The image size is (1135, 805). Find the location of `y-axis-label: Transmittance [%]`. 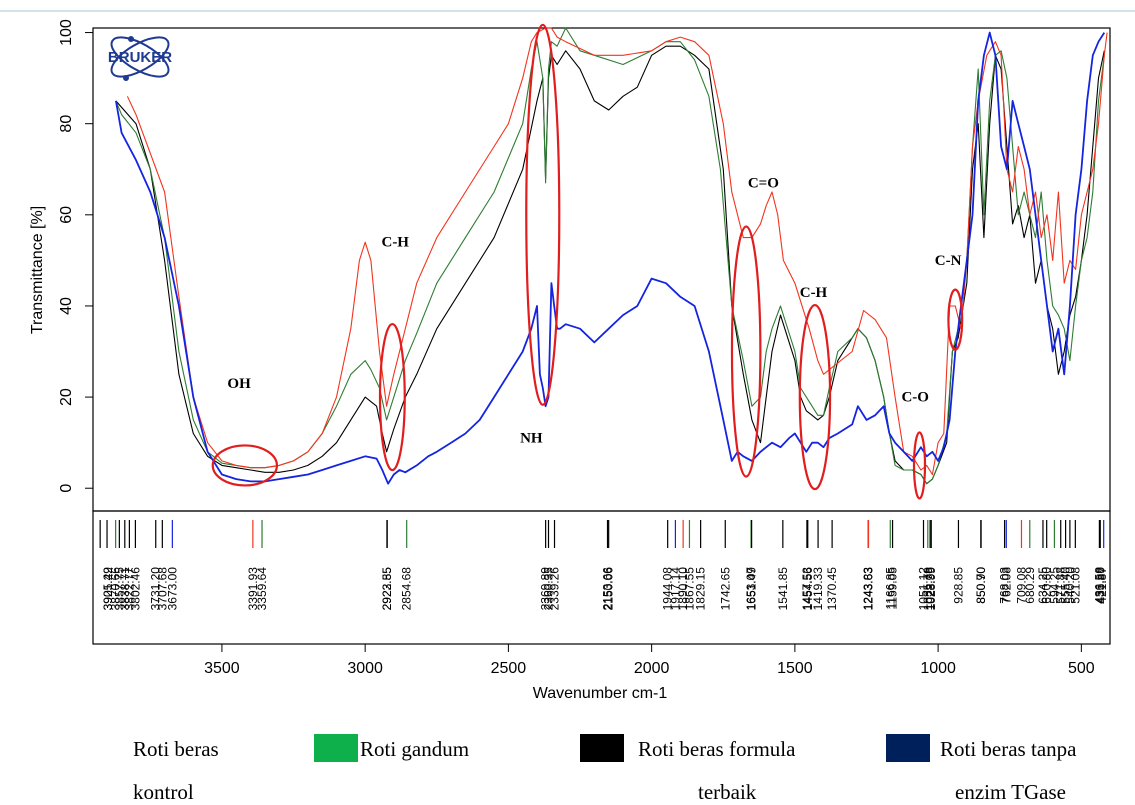

y-axis-label: Transmittance [%] is located at coordinates (37, 270).